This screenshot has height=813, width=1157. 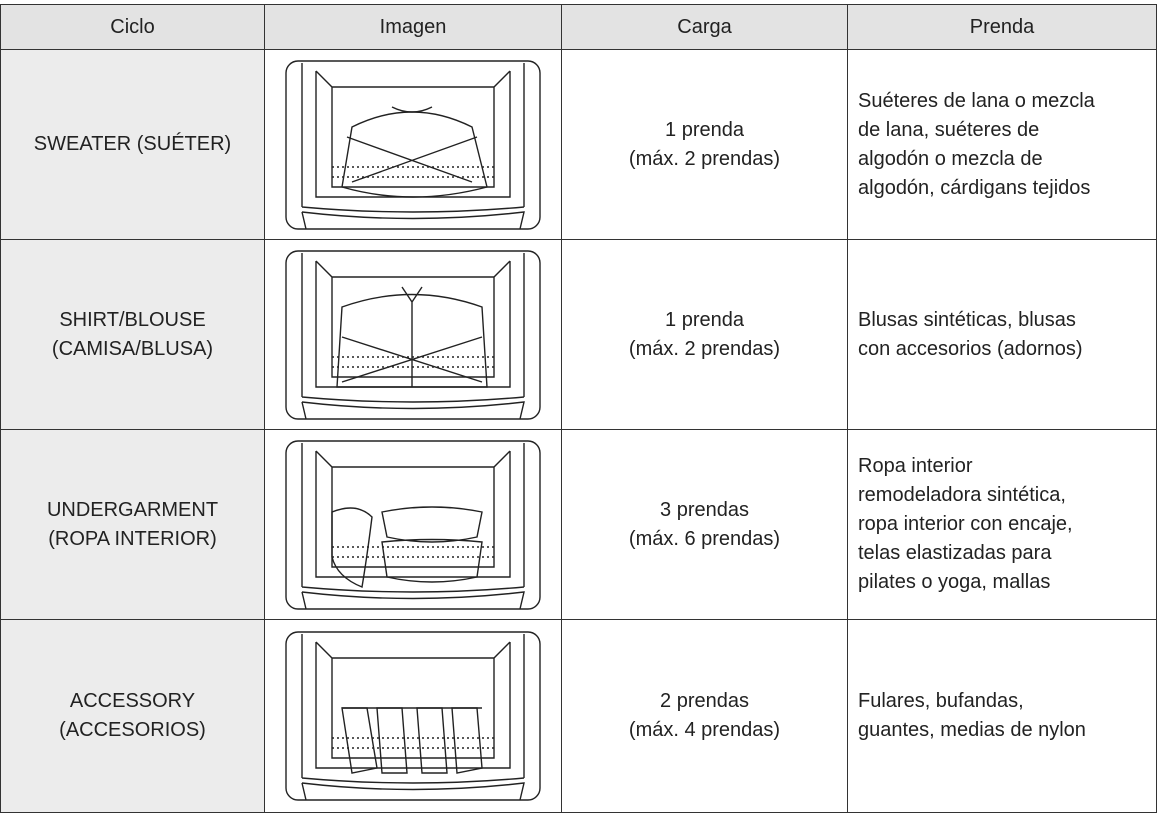 I want to click on header-text: Prenda, so click(x=1002, y=26).